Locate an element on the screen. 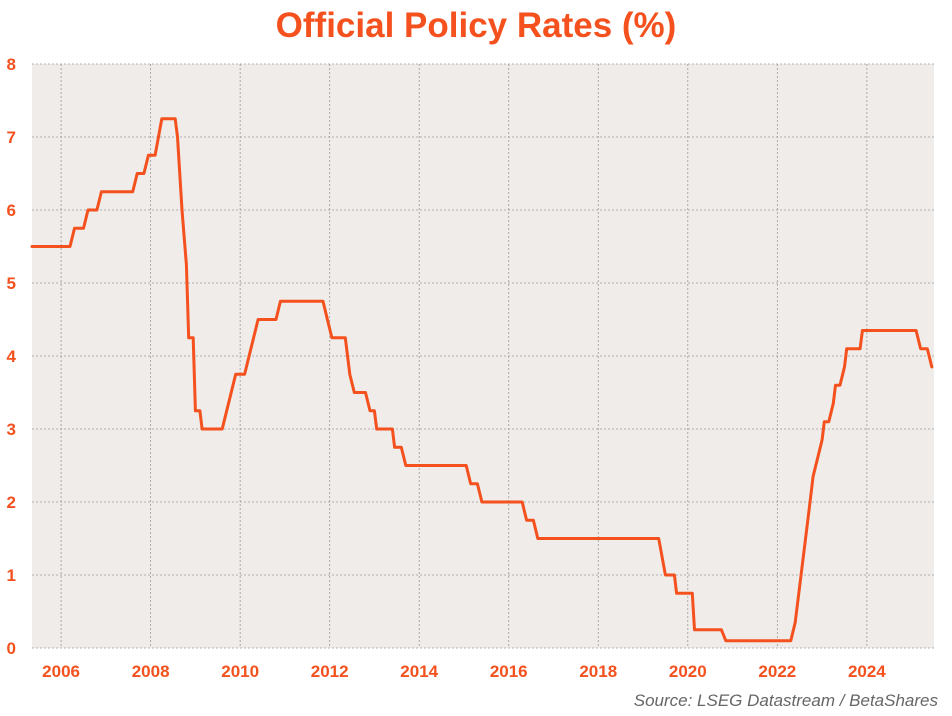 The height and width of the screenshot is (716, 952). x-tick-label: 2008 is located at coordinates (151, 671).